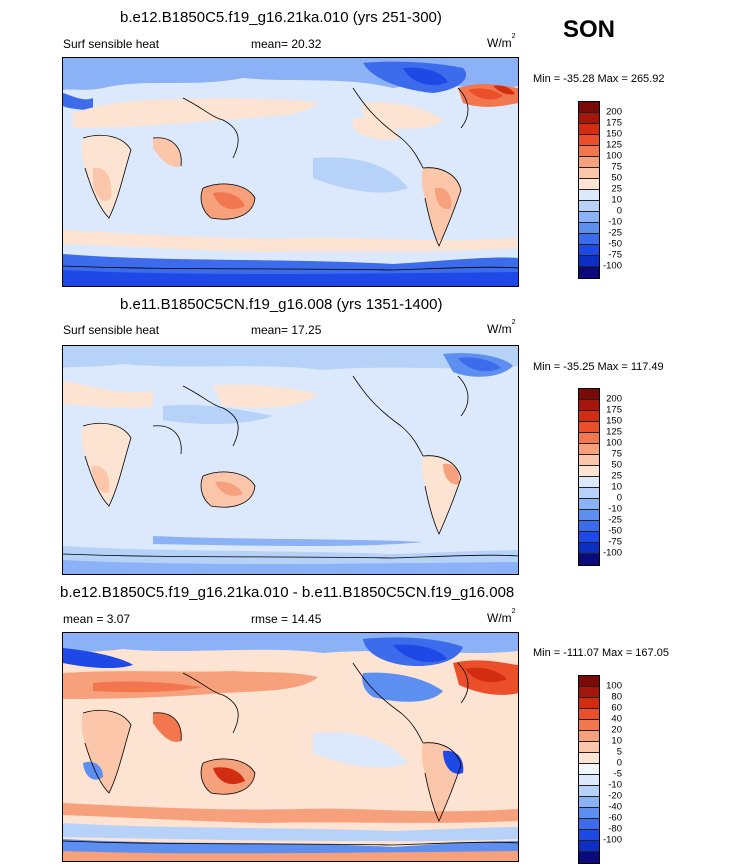 The image size is (733, 866). Describe the element at coordinates (615, 807) in the screenshot. I see `colorbar-tick-label: -40` at that location.